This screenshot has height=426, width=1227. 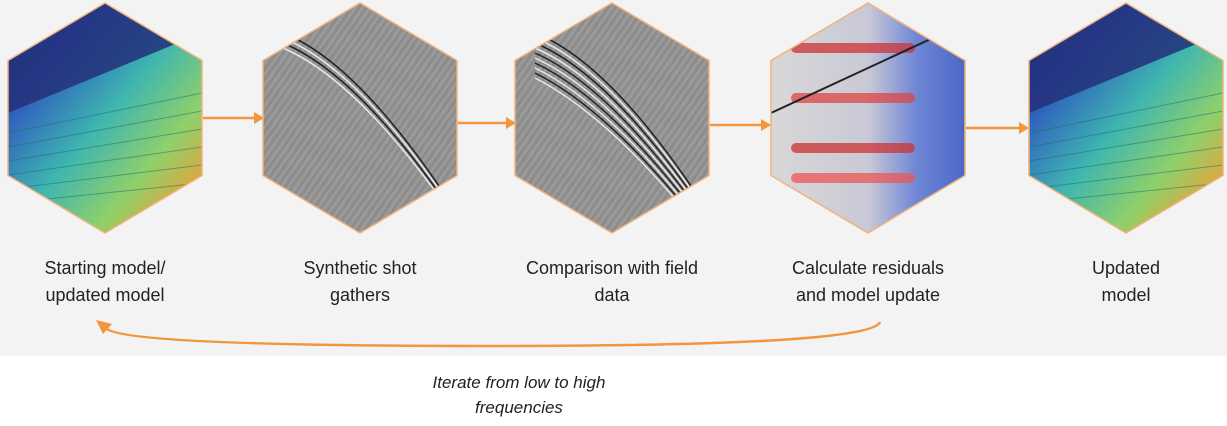 What do you see at coordinates (104, 295) in the screenshot?
I see `node-label: updated model` at bounding box center [104, 295].